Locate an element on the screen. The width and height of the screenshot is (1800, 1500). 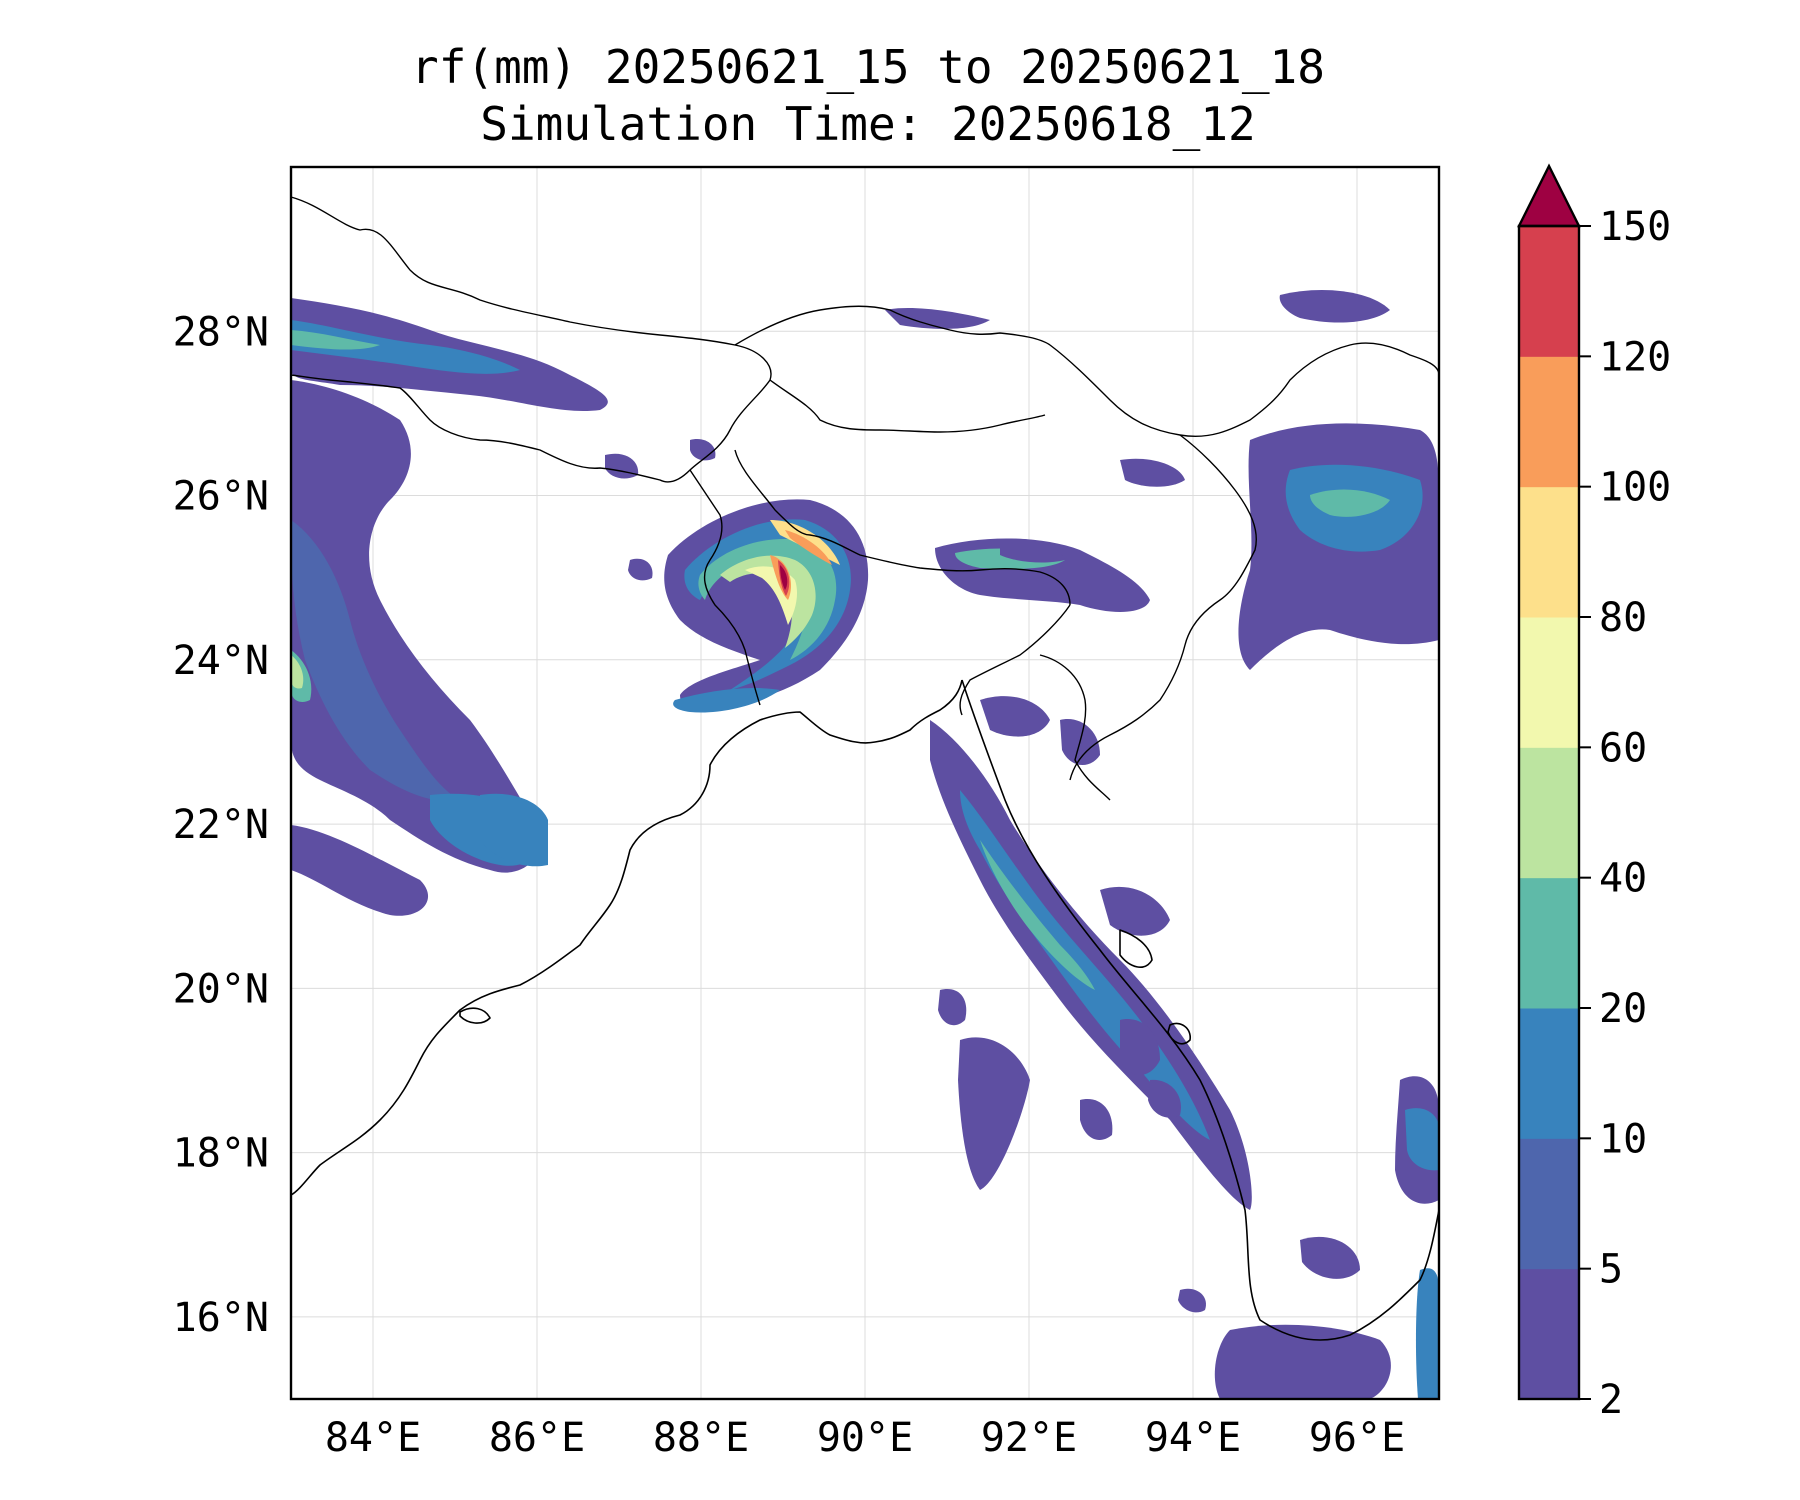
colorbar-tick-label: 150 is located at coordinates (1635, 227).